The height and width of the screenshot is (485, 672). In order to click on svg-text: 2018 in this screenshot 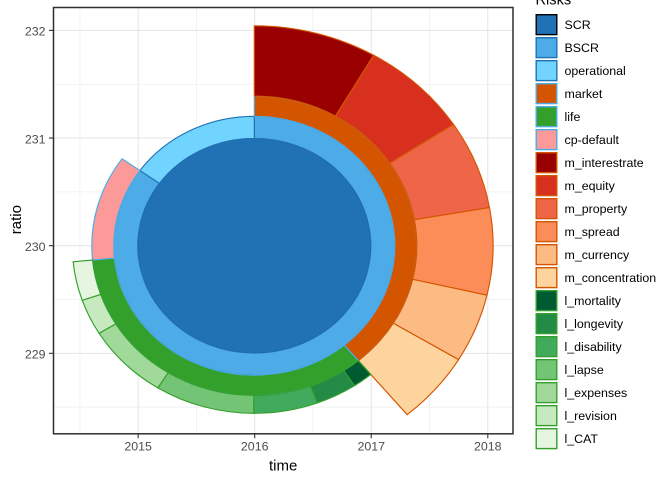, I will do `click(488, 446)`.